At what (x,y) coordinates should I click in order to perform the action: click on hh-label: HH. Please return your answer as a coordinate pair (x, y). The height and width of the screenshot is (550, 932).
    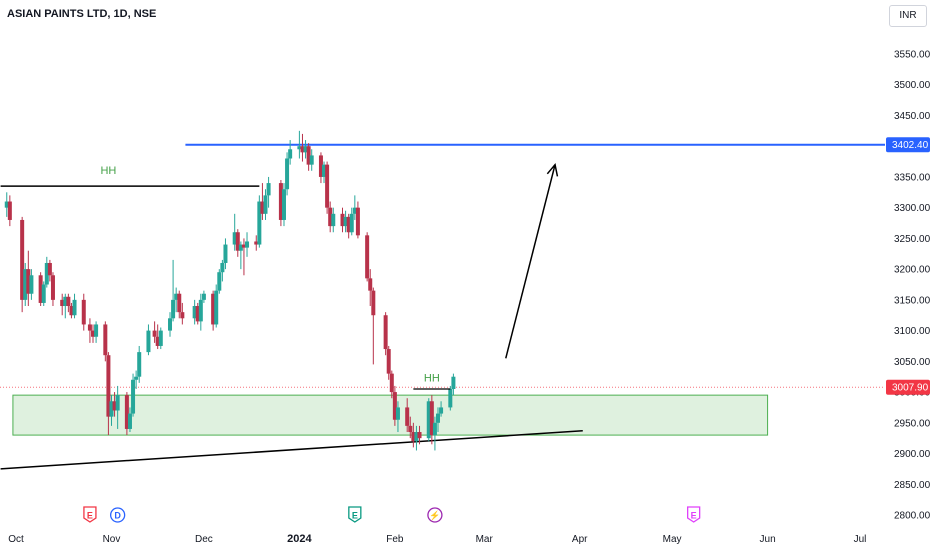
    Looking at the image, I should click on (108, 171).